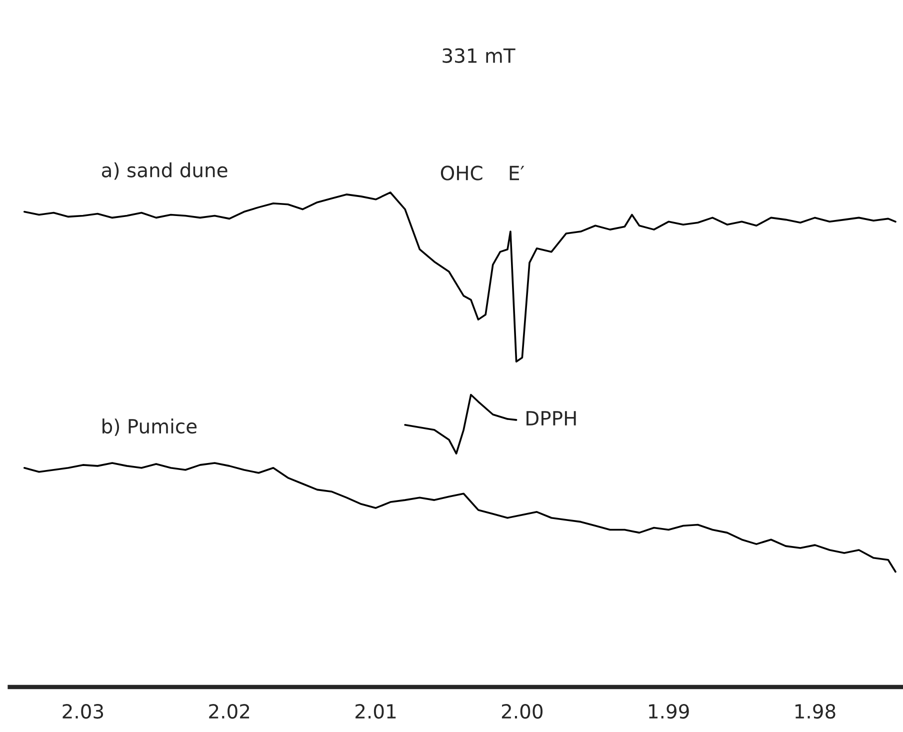  Describe the element at coordinates (83, 711) in the screenshot. I see `x-tick-label: 2.03` at that location.